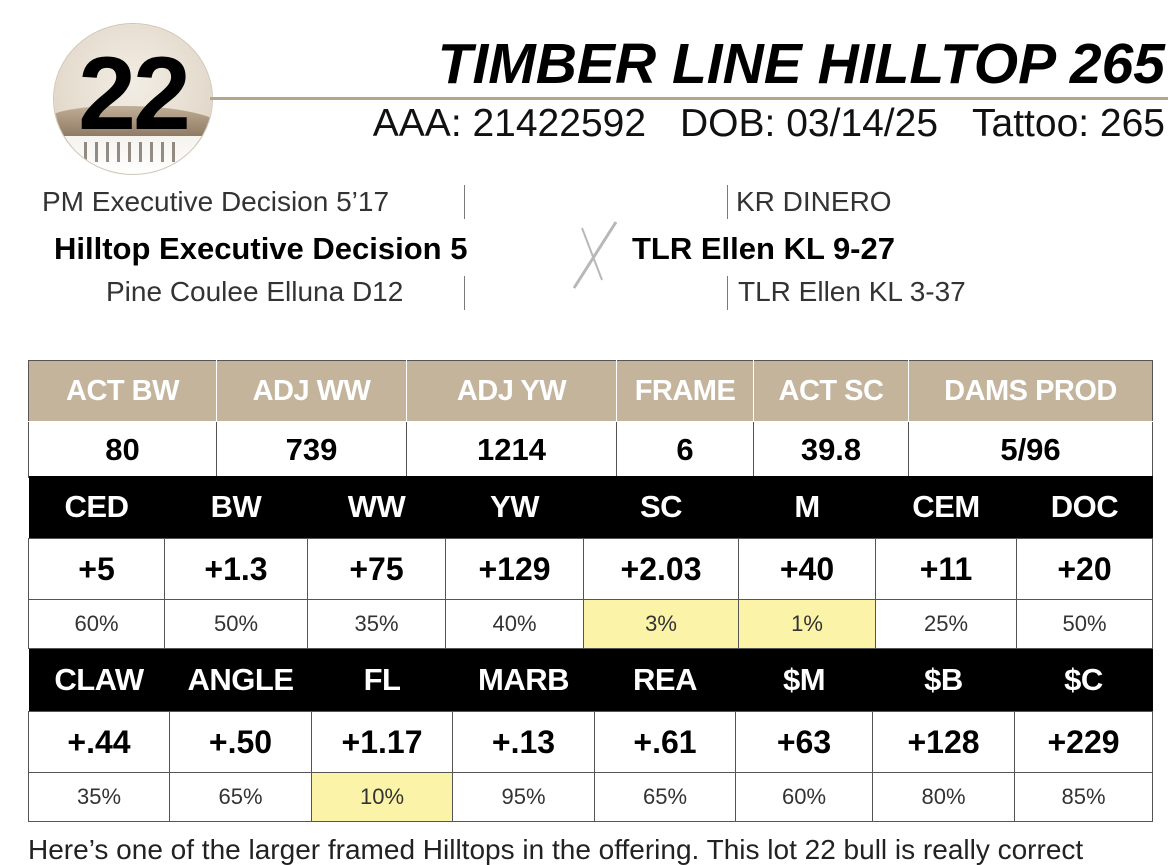  What do you see at coordinates (661, 507) in the screenshot?
I see `epd-header: SC` at bounding box center [661, 507].